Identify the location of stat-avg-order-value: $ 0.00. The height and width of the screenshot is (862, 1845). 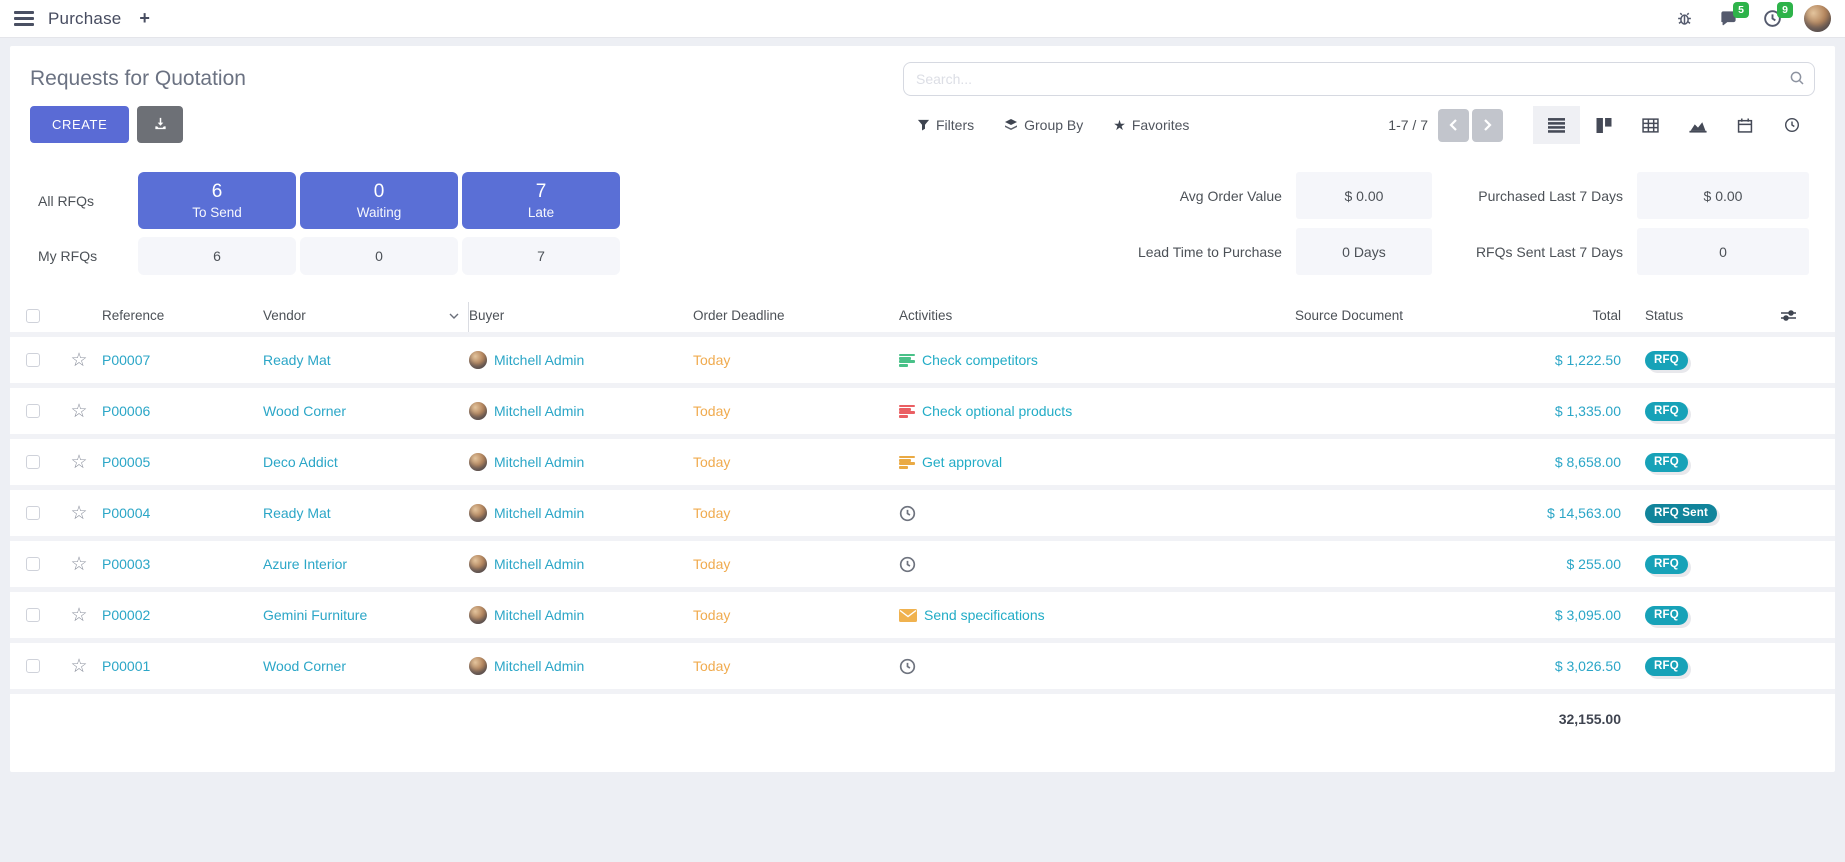
(1363, 195).